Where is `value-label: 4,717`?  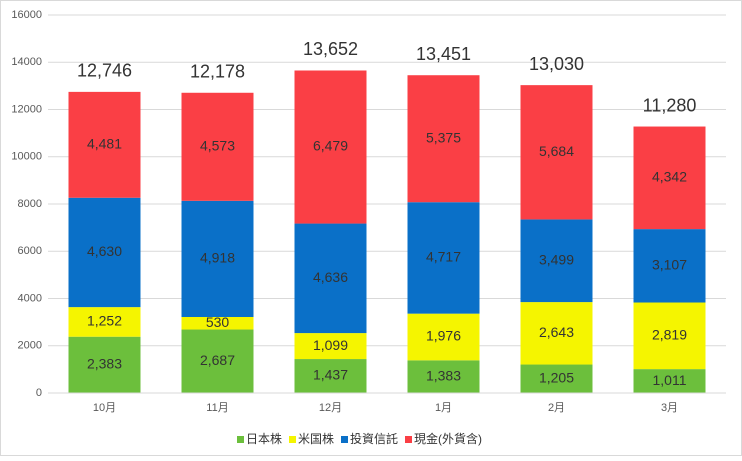 value-label: 4,717 is located at coordinates (443, 257).